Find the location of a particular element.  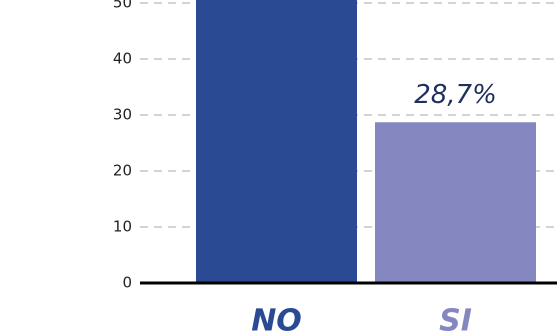

bar is located at coordinates (455, 202).